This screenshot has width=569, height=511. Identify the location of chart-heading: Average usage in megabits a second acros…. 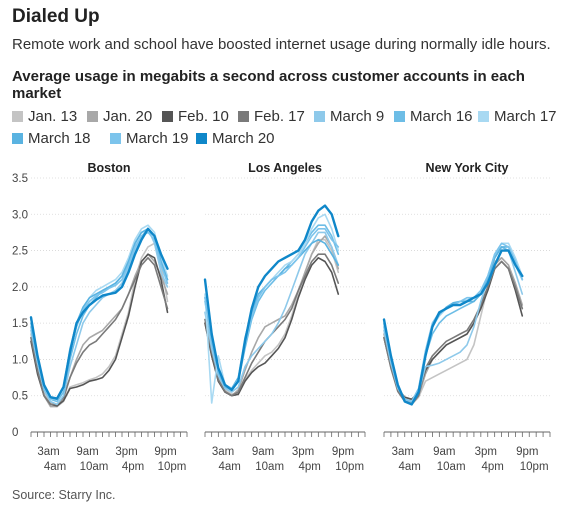
(268, 85).